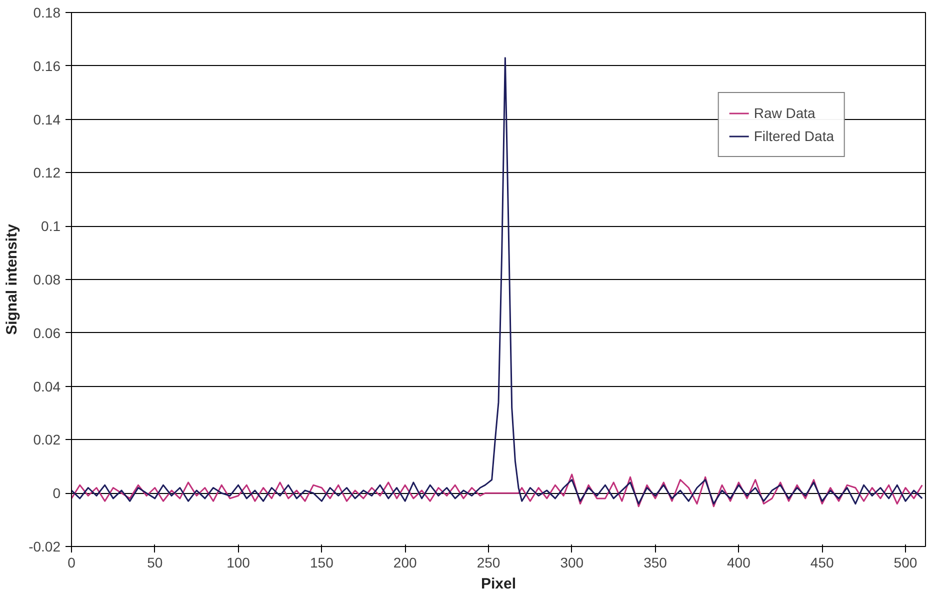 The width and height of the screenshot is (941, 599). Describe the element at coordinates (56, 493) in the screenshot. I see `y-tick-label: 0` at that location.